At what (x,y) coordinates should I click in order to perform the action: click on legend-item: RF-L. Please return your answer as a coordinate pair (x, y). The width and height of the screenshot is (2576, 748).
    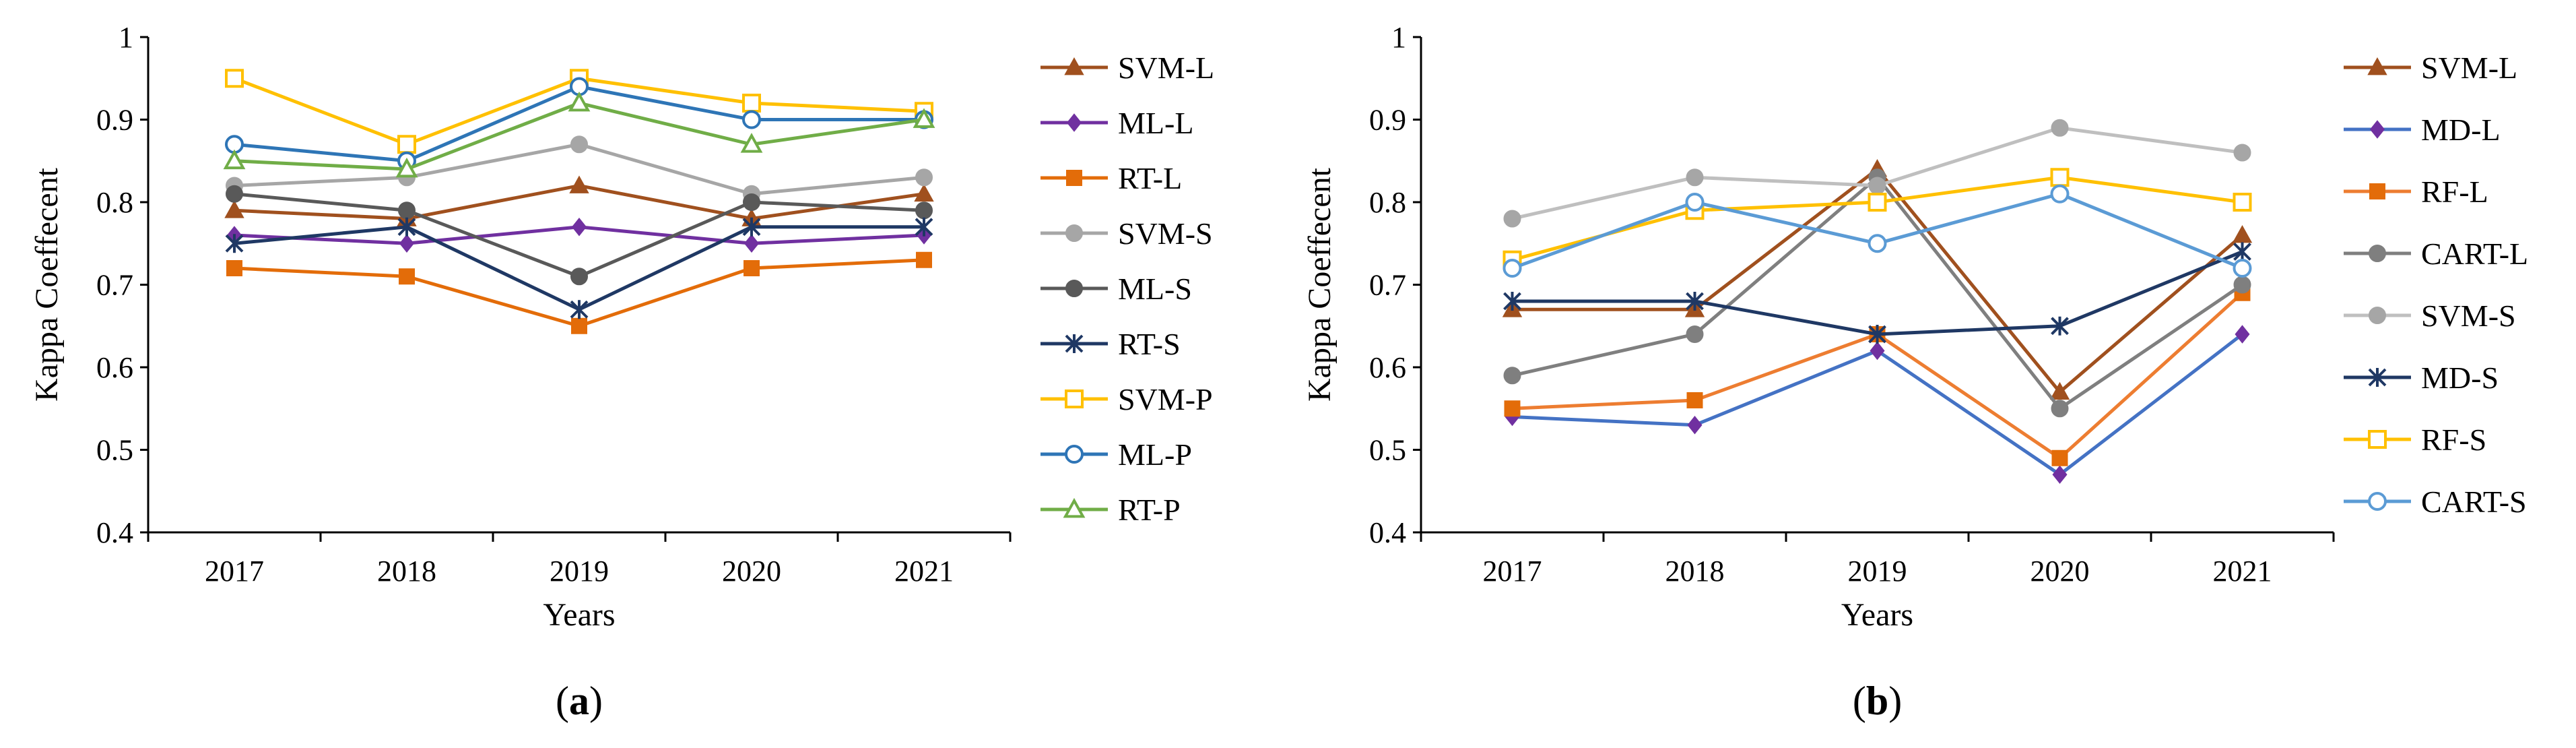
    Looking at the image, I should click on (2416, 192).